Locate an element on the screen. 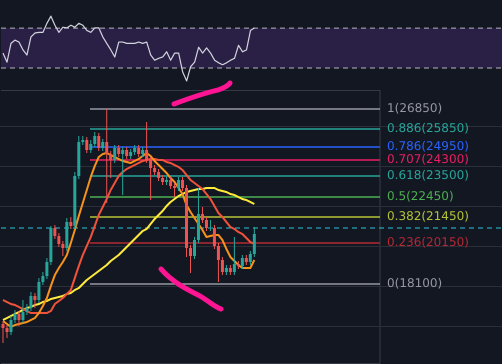  ref-line-label: 0.236(20150) is located at coordinates (428, 242).